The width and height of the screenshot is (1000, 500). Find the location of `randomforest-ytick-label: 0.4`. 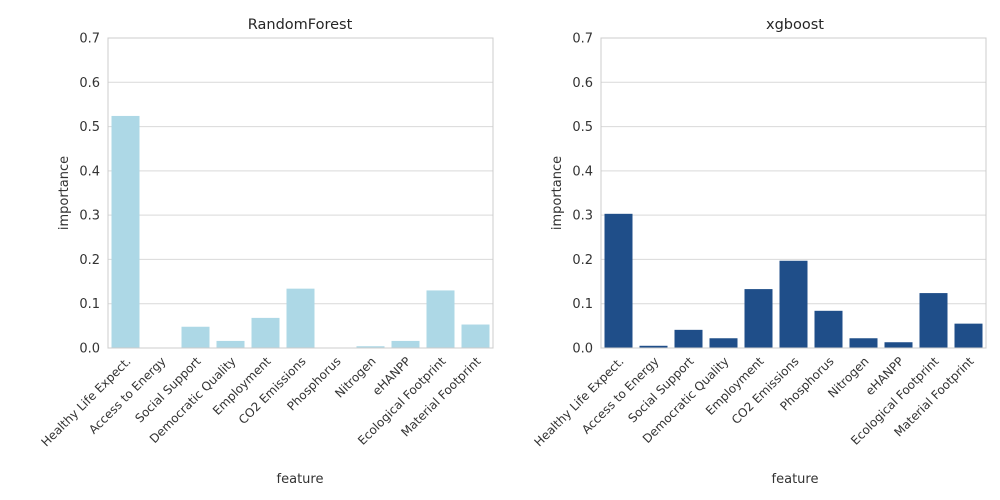

randomforest-ytick-label: 0.4 is located at coordinates (89, 171).